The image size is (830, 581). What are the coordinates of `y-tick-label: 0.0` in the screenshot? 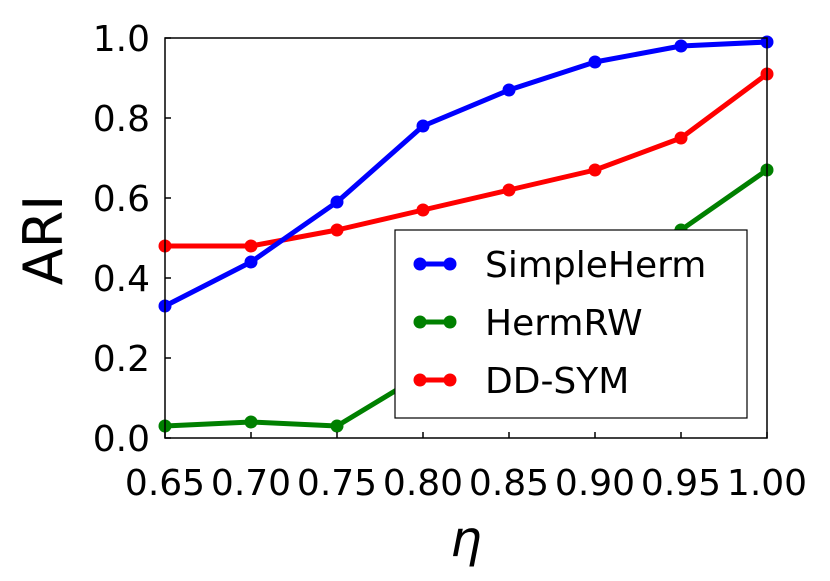 It's located at (121, 439).